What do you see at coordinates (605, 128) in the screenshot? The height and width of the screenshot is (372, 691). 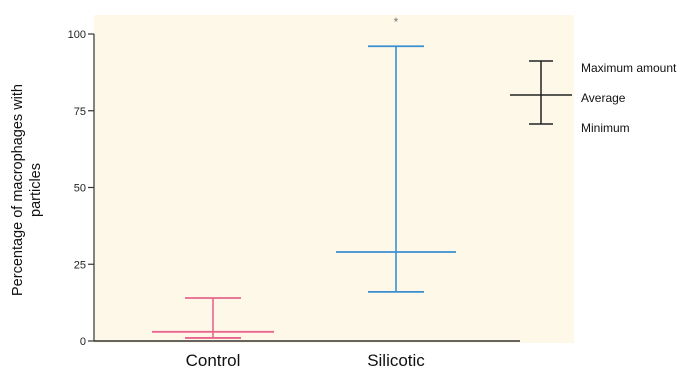 I see `key-min-label: Minimum` at bounding box center [605, 128].